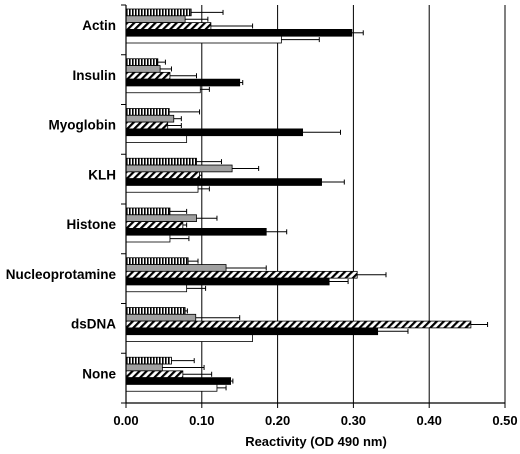 The width and height of the screenshot is (520, 454). Describe the element at coordinates (504, 420) in the screenshot. I see `x-tick-label: 0.50` at that location.